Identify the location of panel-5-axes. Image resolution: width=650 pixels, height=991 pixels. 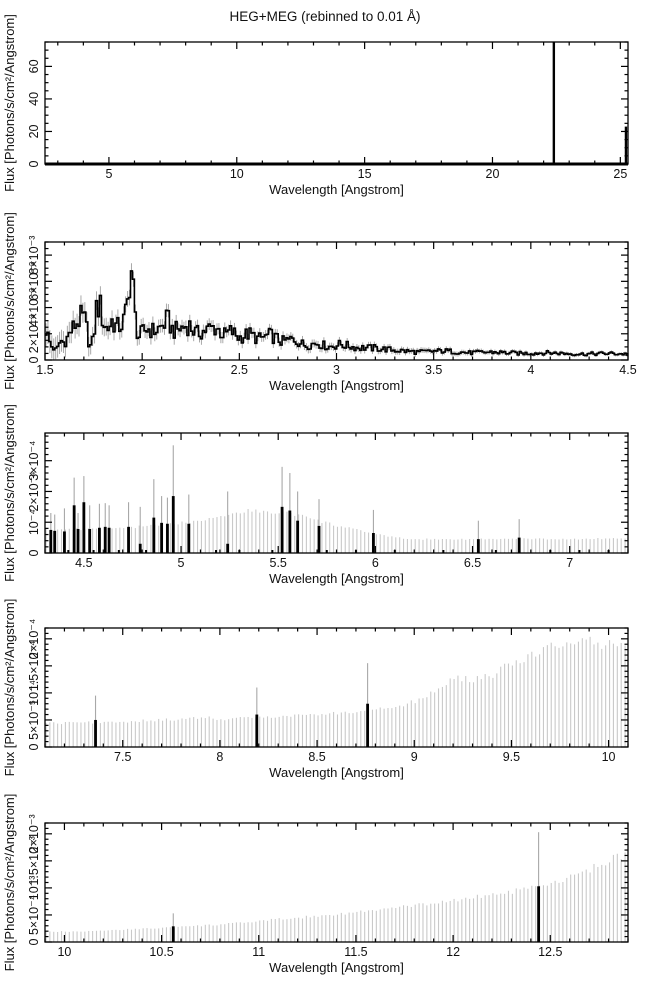
(336, 882).